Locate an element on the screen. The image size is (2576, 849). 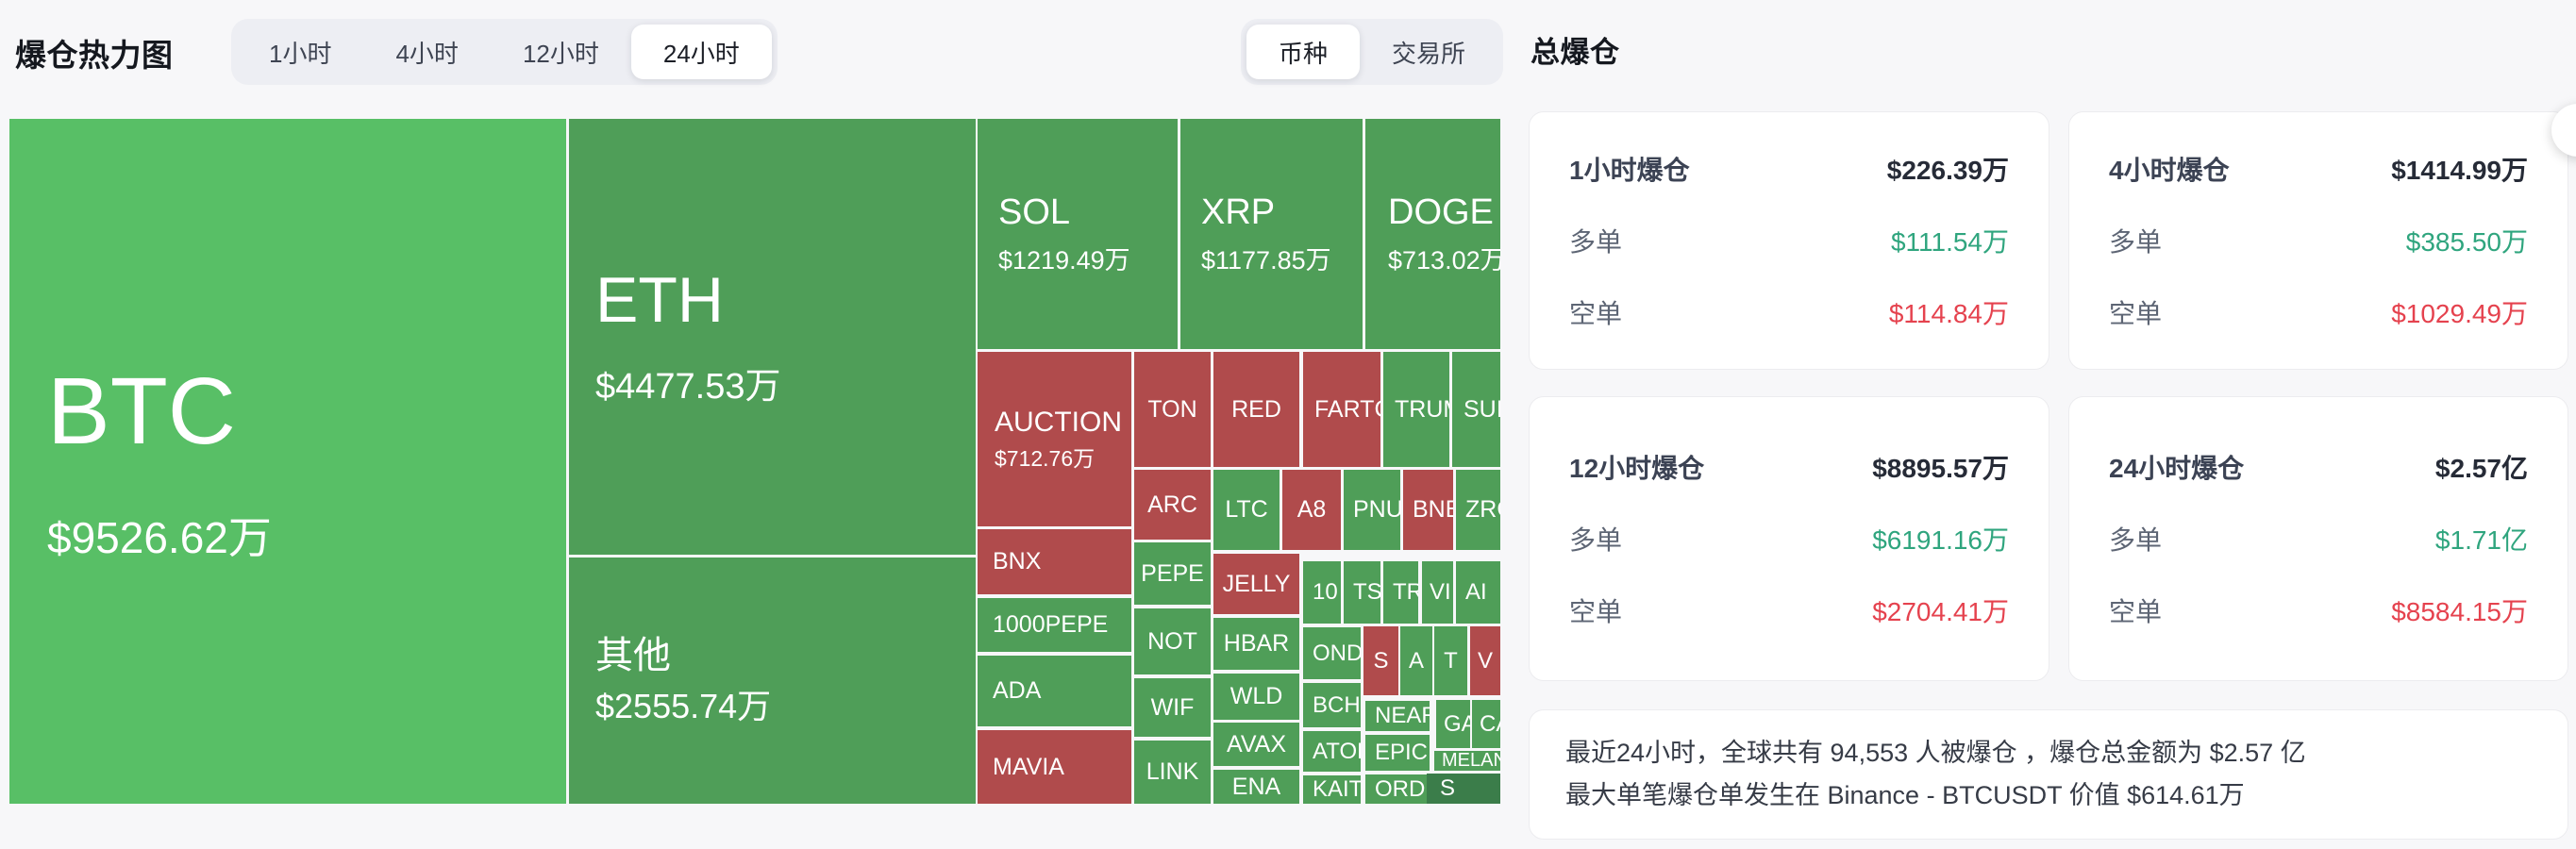
cell-symbol: S is located at coordinates (1381, 660).